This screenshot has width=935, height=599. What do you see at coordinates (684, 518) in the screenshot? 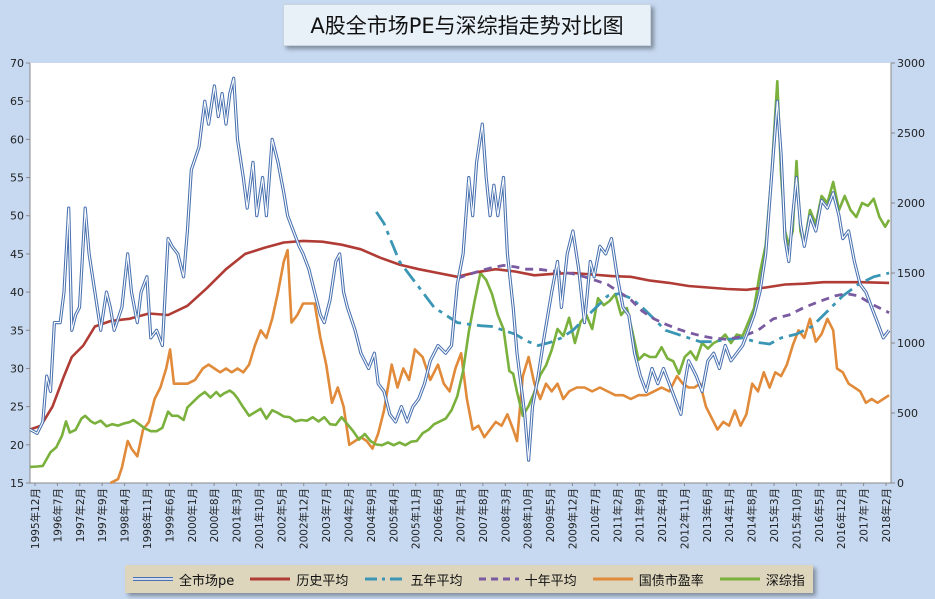
I see `x-tick-label: 2012年11月` at bounding box center [684, 518].